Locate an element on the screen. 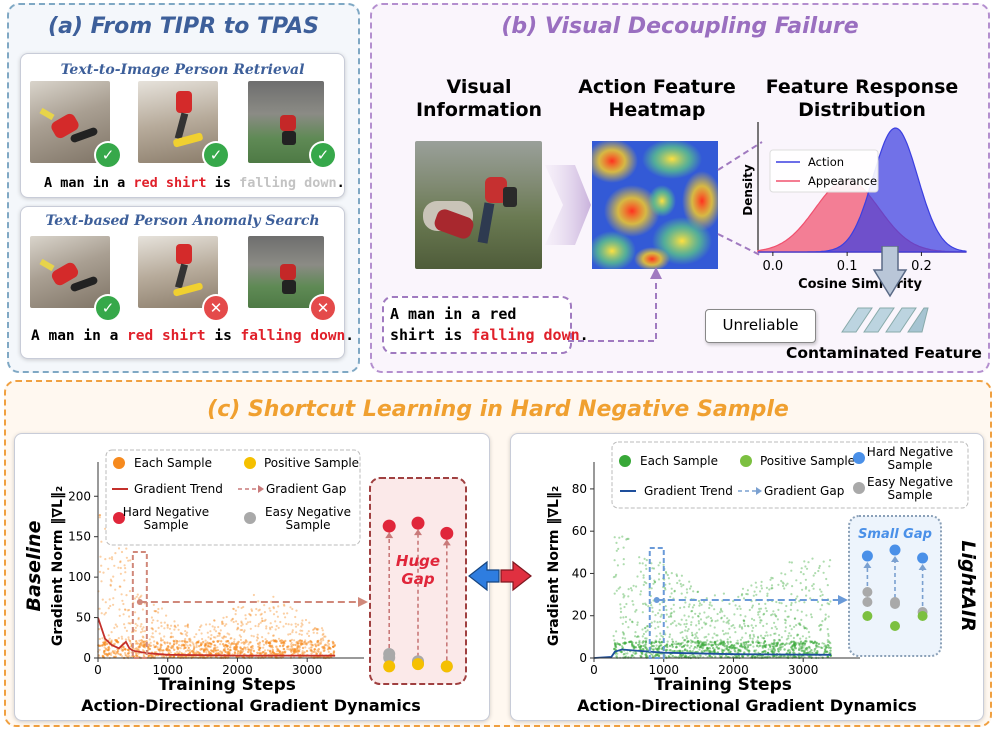  ytick-label: 50 is located at coordinates (83, 618).